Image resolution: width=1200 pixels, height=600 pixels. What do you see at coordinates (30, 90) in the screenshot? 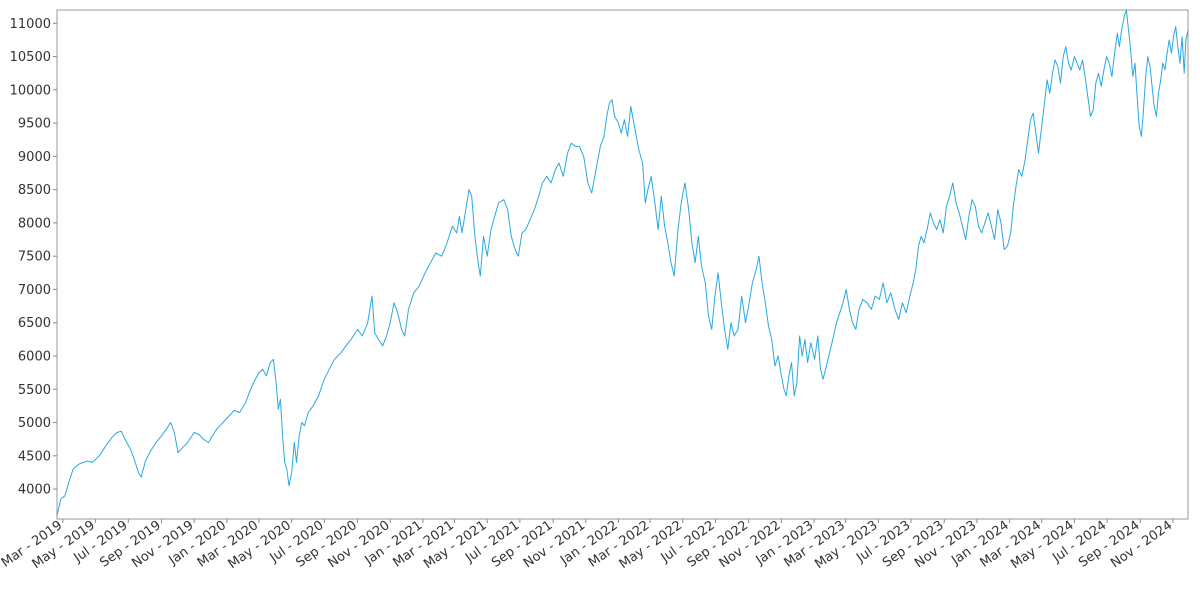
I see `y-tick-label: 10000` at bounding box center [30, 90].